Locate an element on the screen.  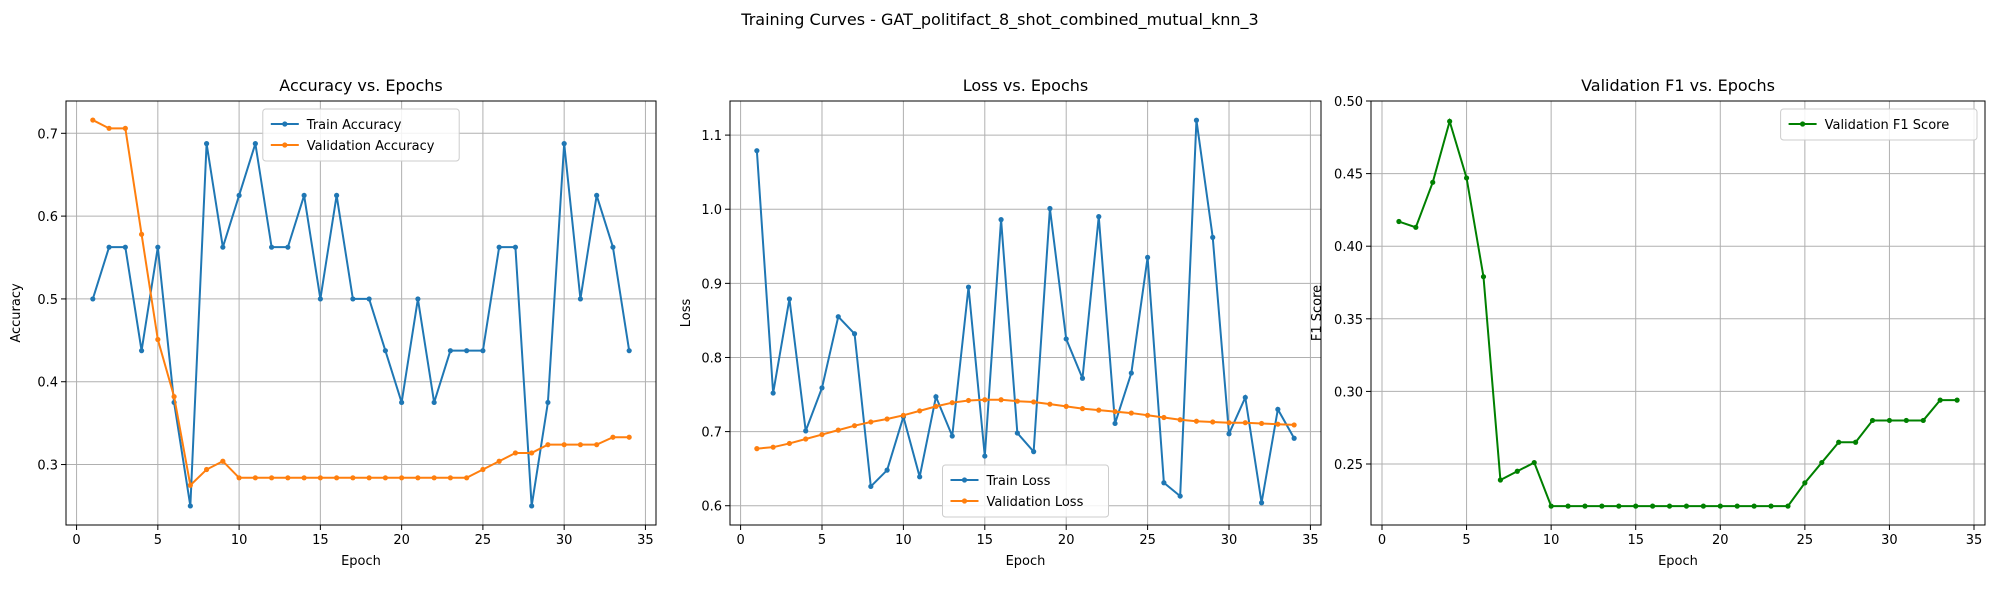
y-axis-label: Loss is located at coordinates (686, 313).